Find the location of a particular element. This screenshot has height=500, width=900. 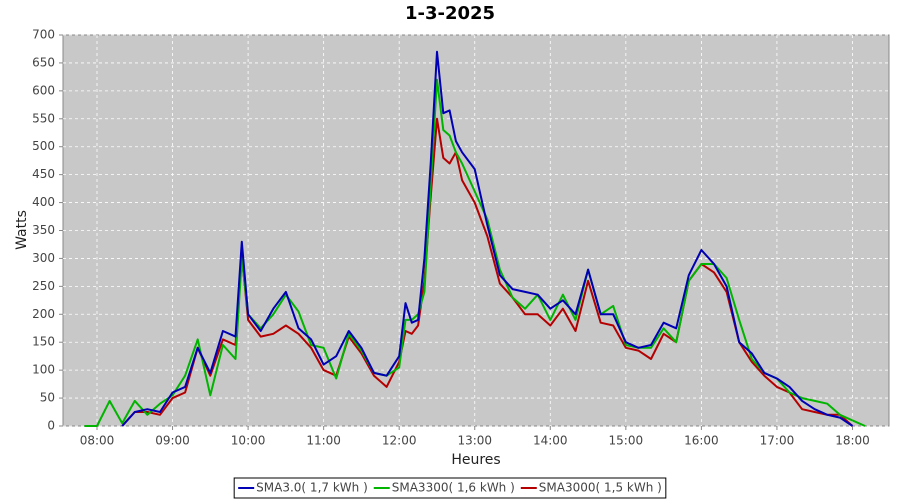

y-axis-label: Watts is located at coordinates (22, 230).